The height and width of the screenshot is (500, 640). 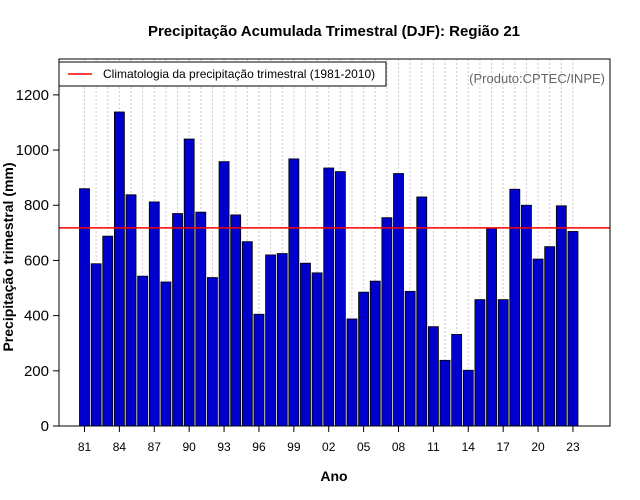 What do you see at coordinates (189, 447) in the screenshot?
I see `x-tick-label: 90` at bounding box center [189, 447].